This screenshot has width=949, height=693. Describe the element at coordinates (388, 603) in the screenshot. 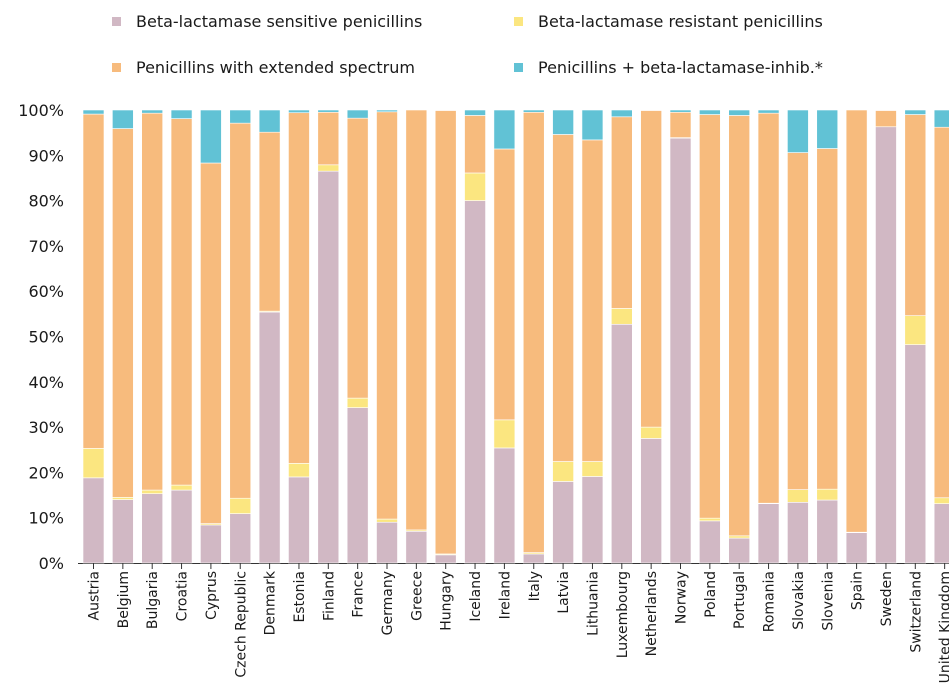

I see `x-tick-label-germany: Germany` at that location.